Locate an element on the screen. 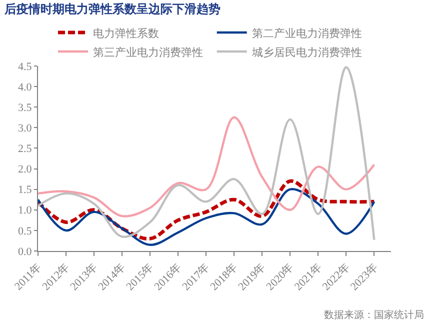 This screenshot has width=441, height=321. y-tick-label: 4.0 is located at coordinates (25, 87).